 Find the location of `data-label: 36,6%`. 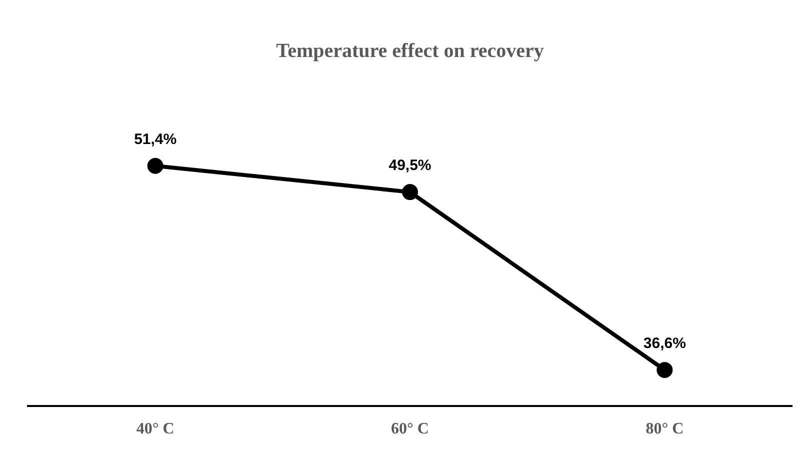

data-label: 36,6% is located at coordinates (664, 343).